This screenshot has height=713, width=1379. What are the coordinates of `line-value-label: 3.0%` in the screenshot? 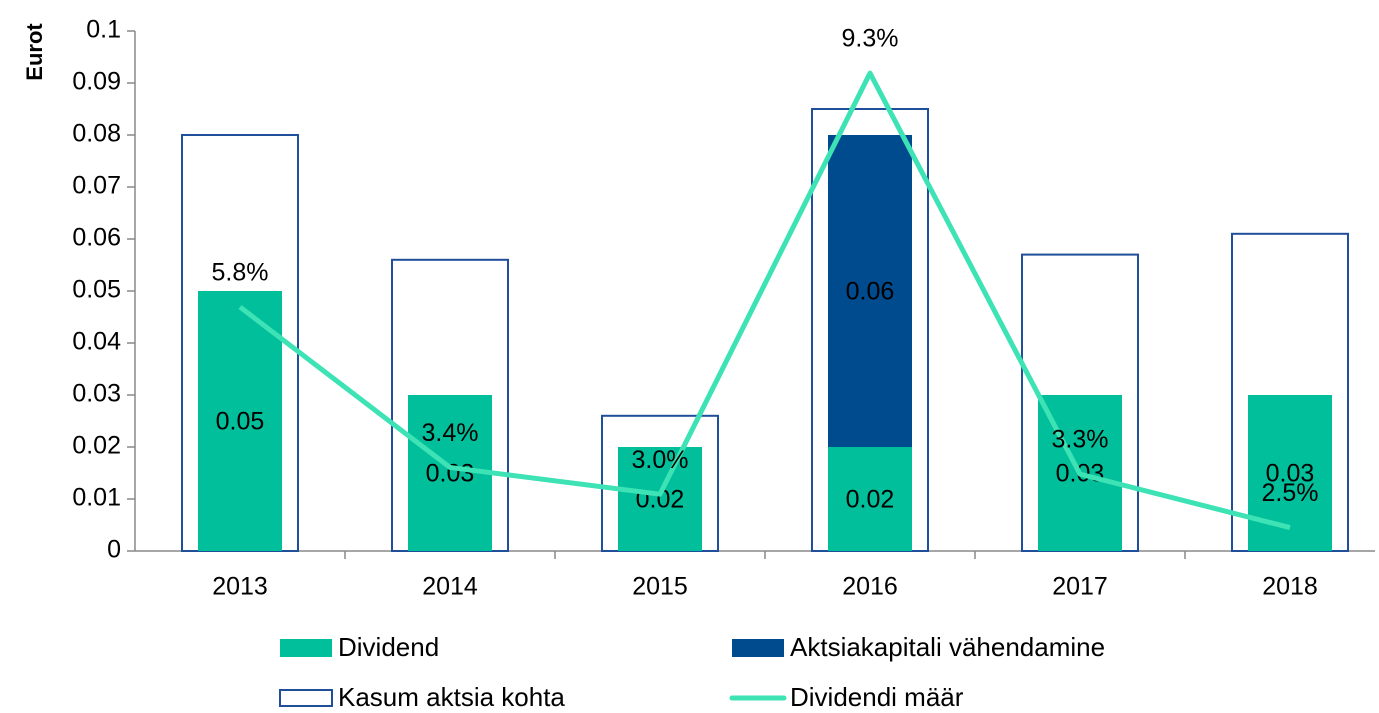 It's located at (660, 460).